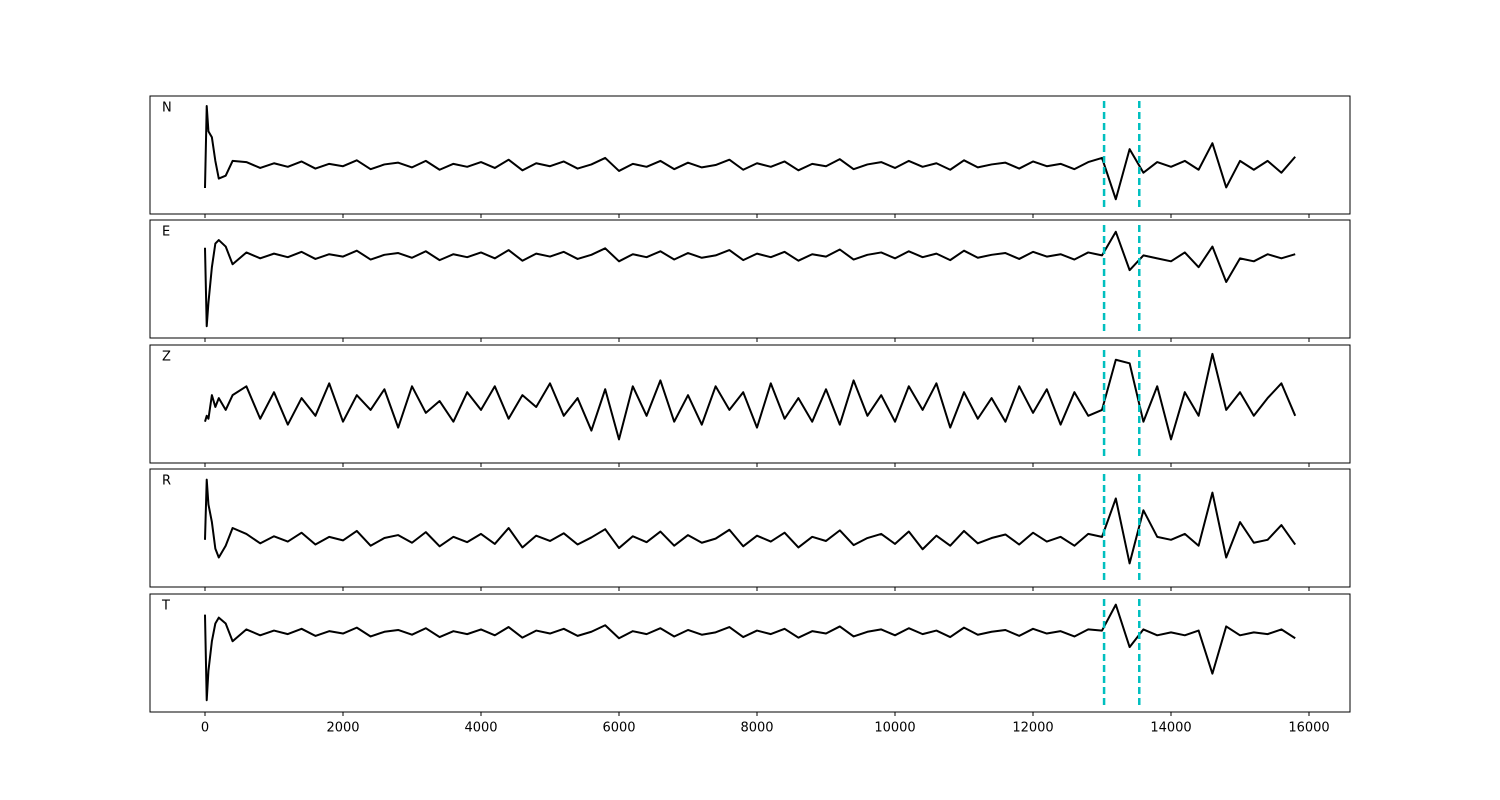  Describe the element at coordinates (618, 728) in the screenshot. I see `x-tick-label: 6000` at that location.